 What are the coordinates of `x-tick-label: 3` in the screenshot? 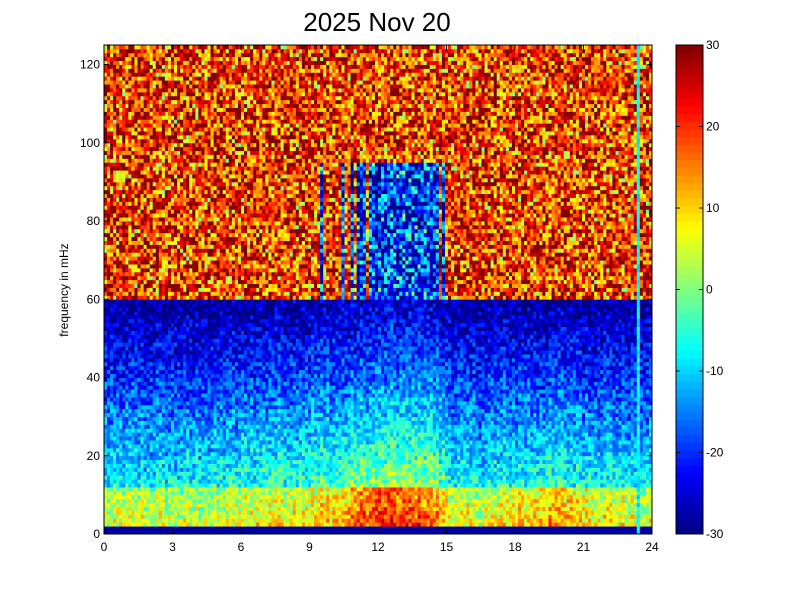 It's located at (172, 547).